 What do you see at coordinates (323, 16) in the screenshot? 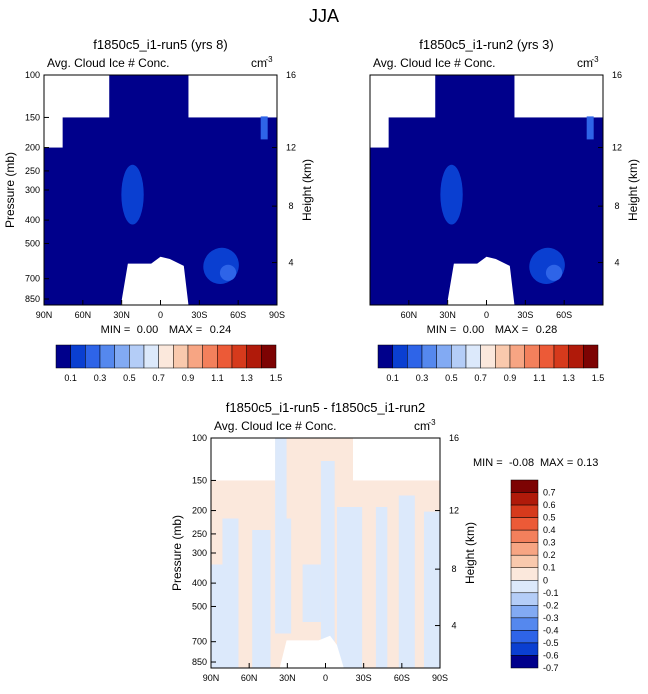
I see `figure-title: JJA` at bounding box center [323, 16].